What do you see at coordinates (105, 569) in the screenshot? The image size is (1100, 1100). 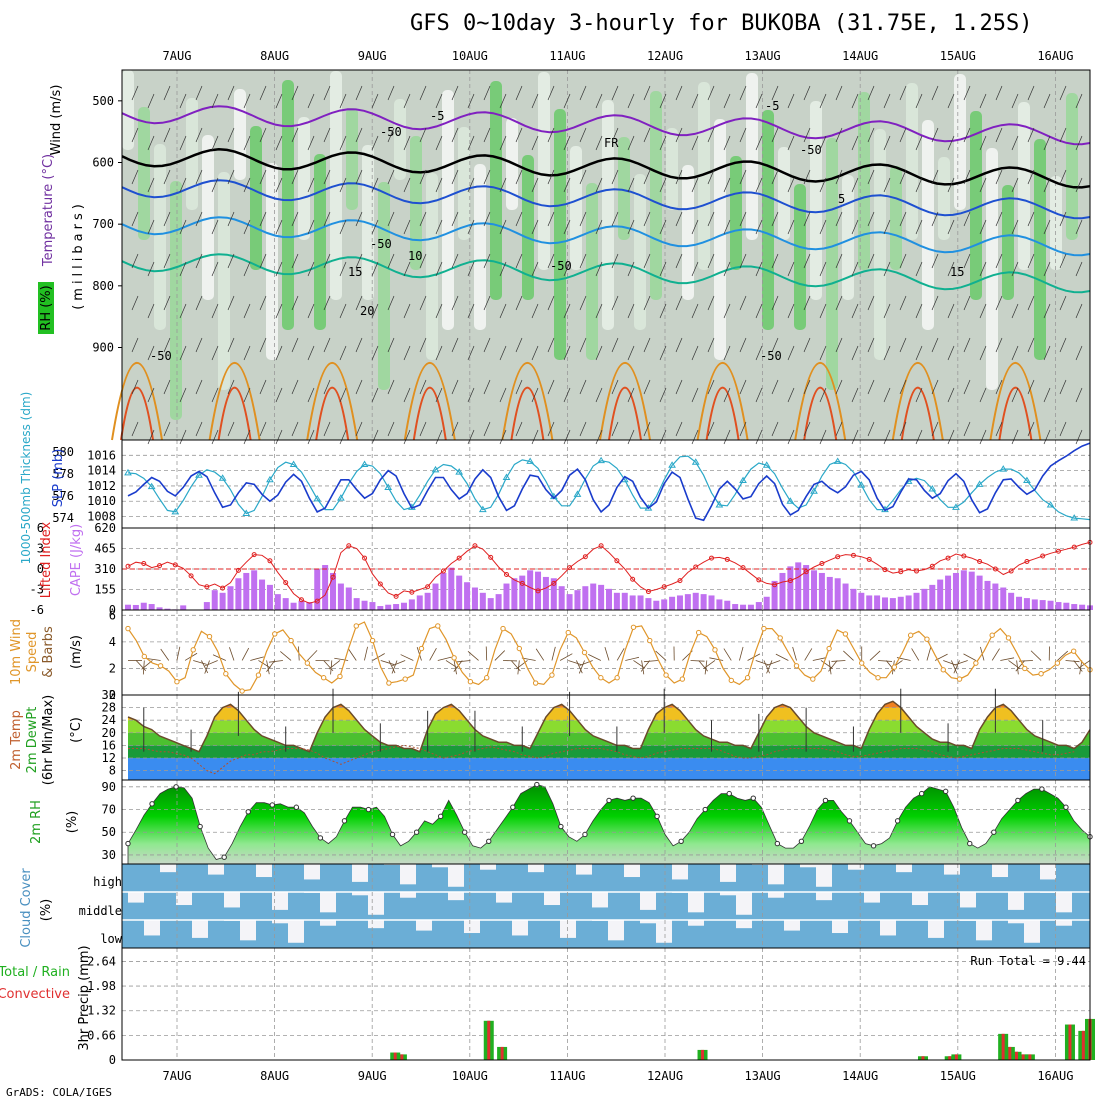 I see `cape-tick-label: 310` at bounding box center [105, 569].